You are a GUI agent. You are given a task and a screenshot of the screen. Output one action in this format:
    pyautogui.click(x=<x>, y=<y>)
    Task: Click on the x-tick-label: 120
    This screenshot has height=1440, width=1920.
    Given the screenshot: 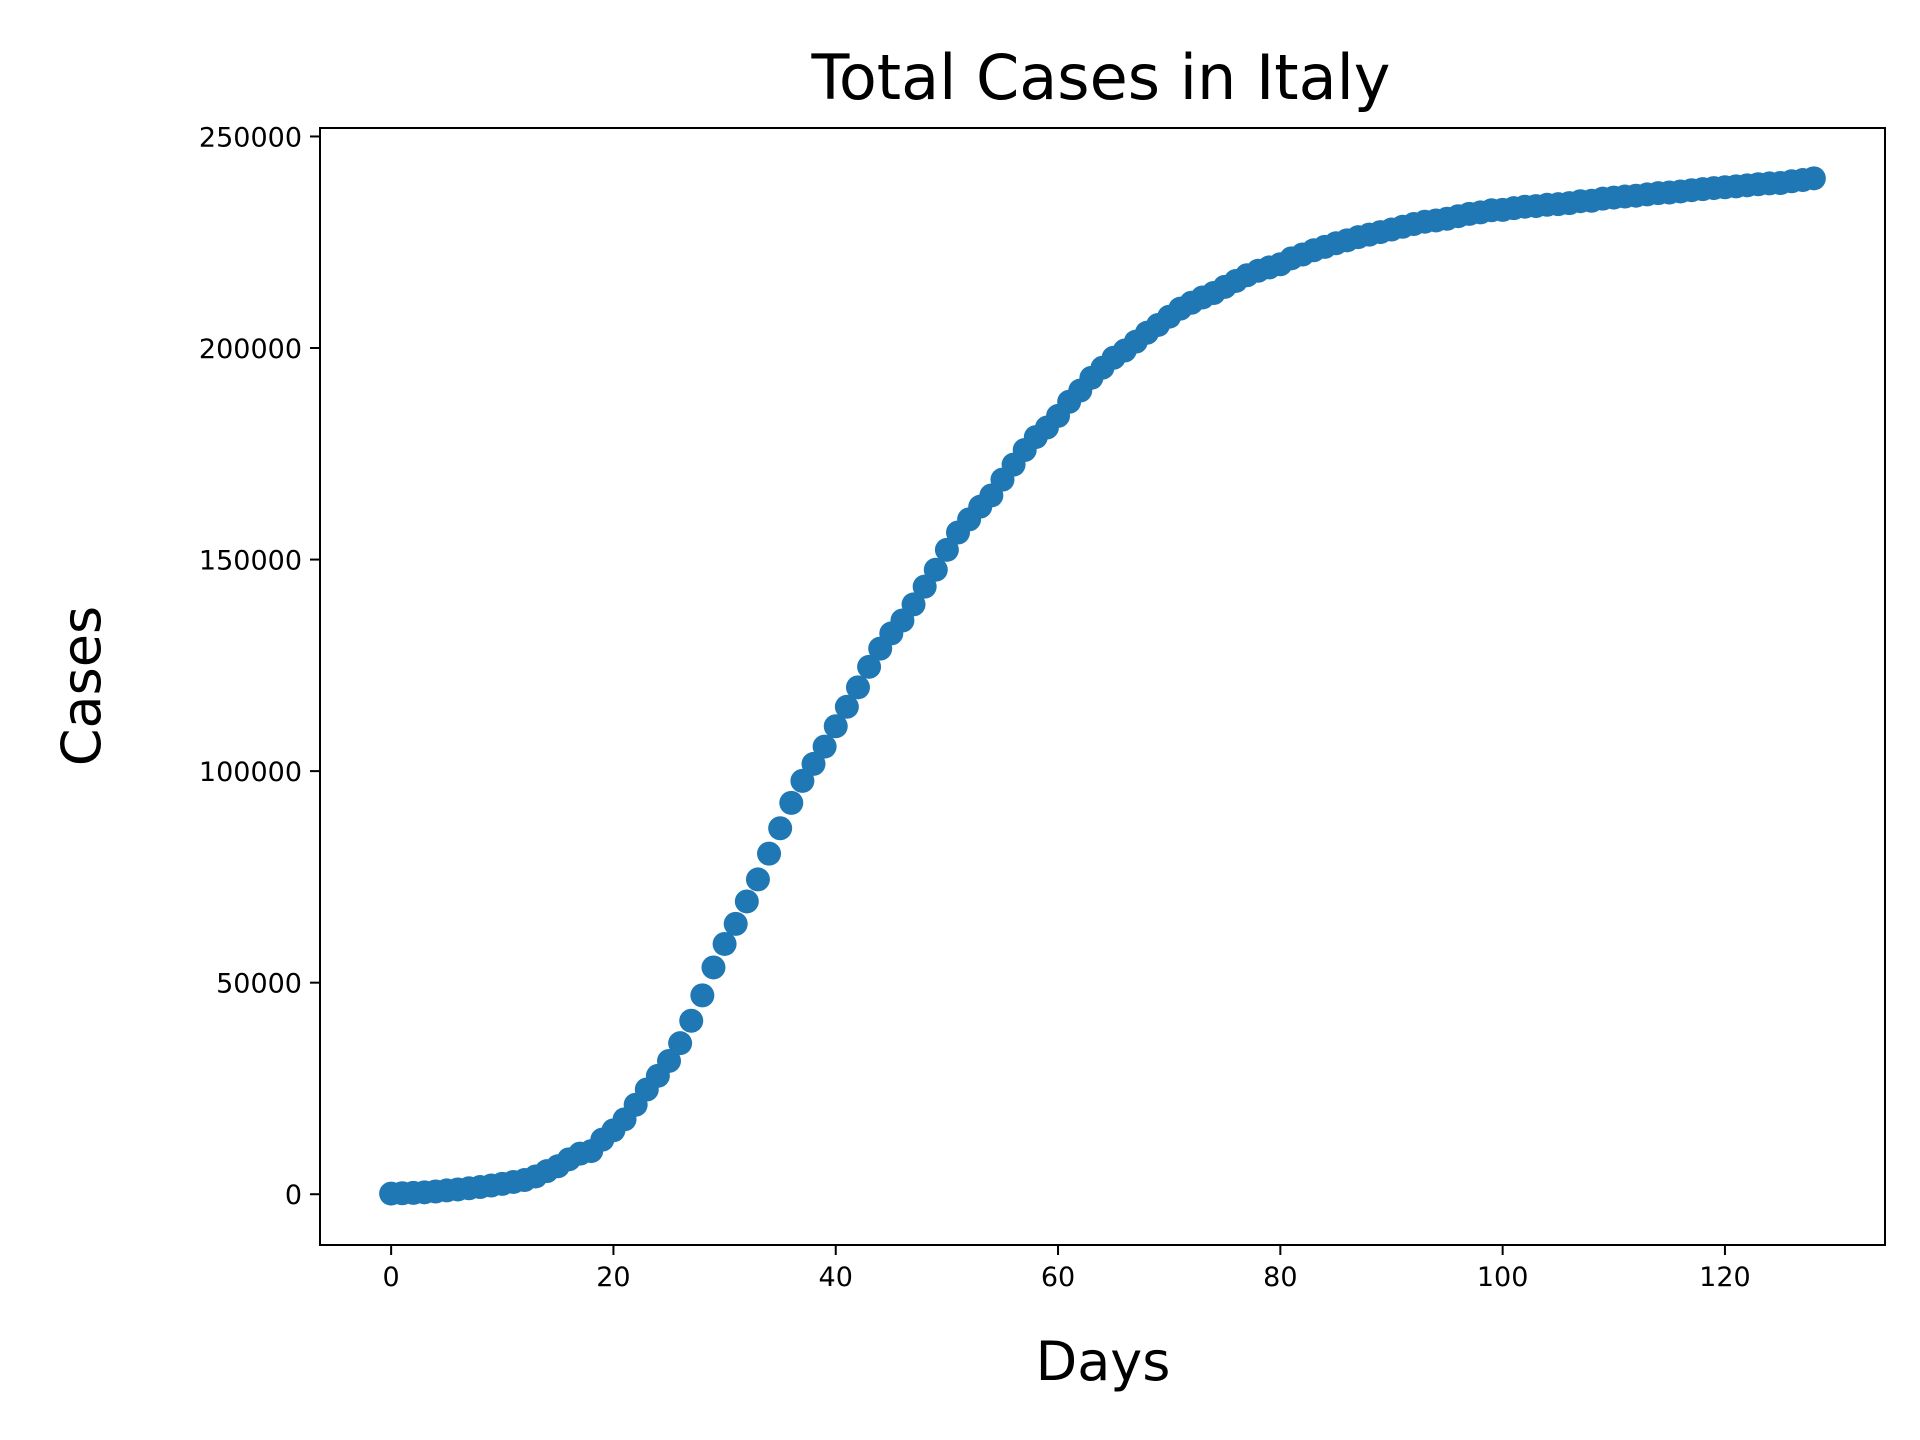 What is the action you would take?
    pyautogui.click(x=1725, y=1277)
    